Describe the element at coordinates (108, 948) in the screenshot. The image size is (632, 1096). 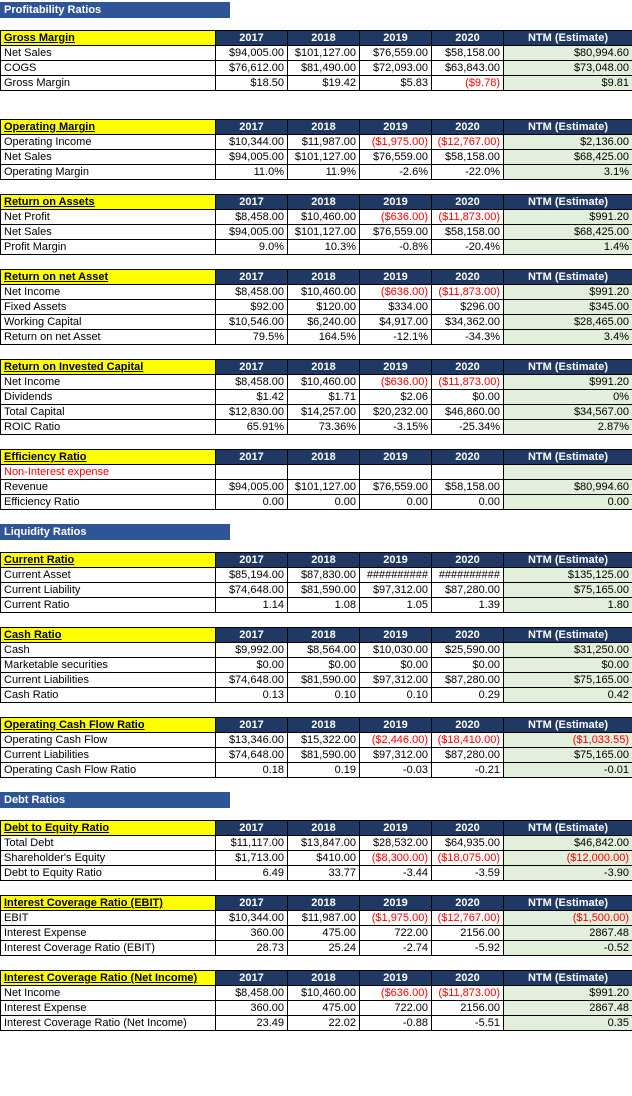
I see `row-label: Interest Coverage Ratio (EBIT)` at that location.